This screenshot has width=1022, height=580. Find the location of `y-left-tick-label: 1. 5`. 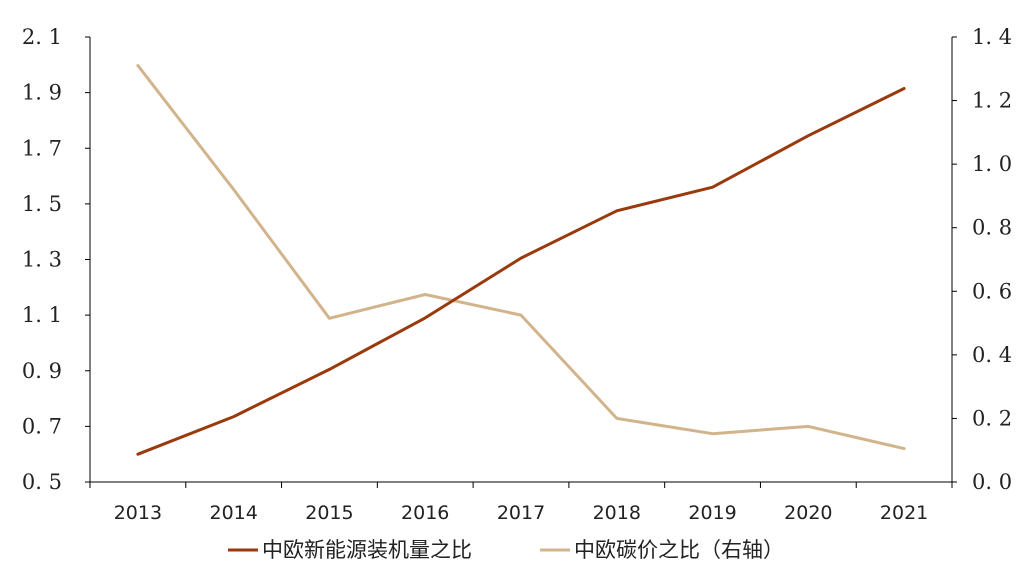

y-left-tick-label: 1. 5 is located at coordinates (42, 204).